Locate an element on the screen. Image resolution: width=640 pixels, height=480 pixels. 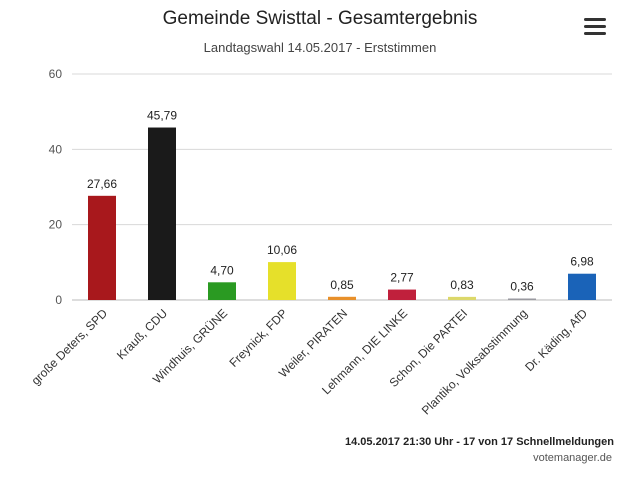
chart-title: Gemeinde Swisttal - Gesamtergebnis is located at coordinates (320, 18).